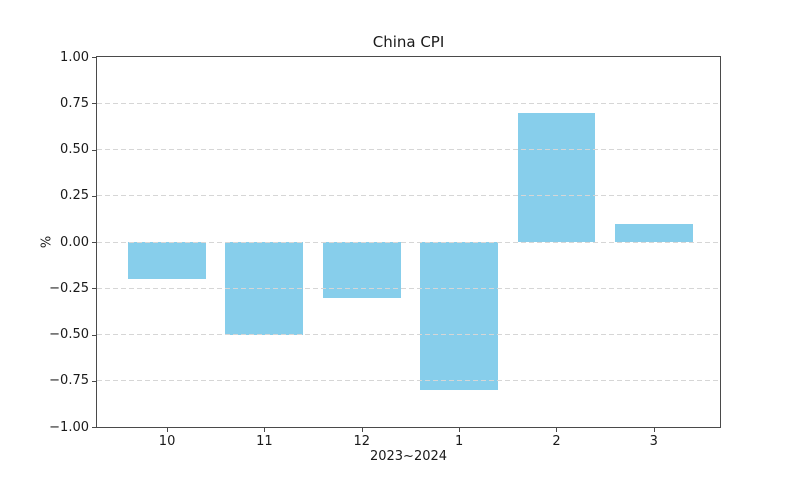 Image resolution: width=800 pixels, height=480 pixels. I want to click on x-axis-label: 2023~2024, so click(408, 456).